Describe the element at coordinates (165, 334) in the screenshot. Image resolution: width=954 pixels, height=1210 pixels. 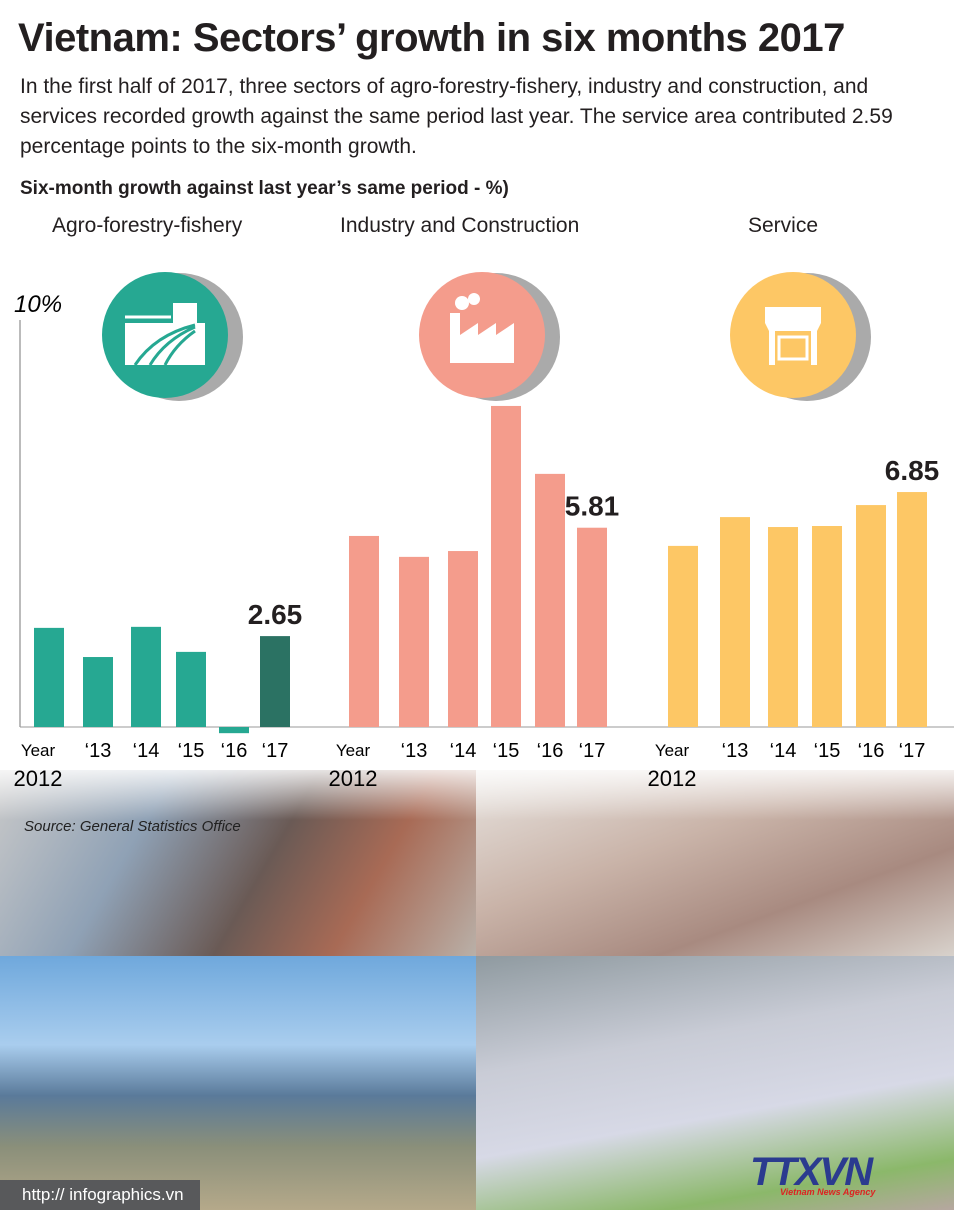
I see `farm-icon` at that location.